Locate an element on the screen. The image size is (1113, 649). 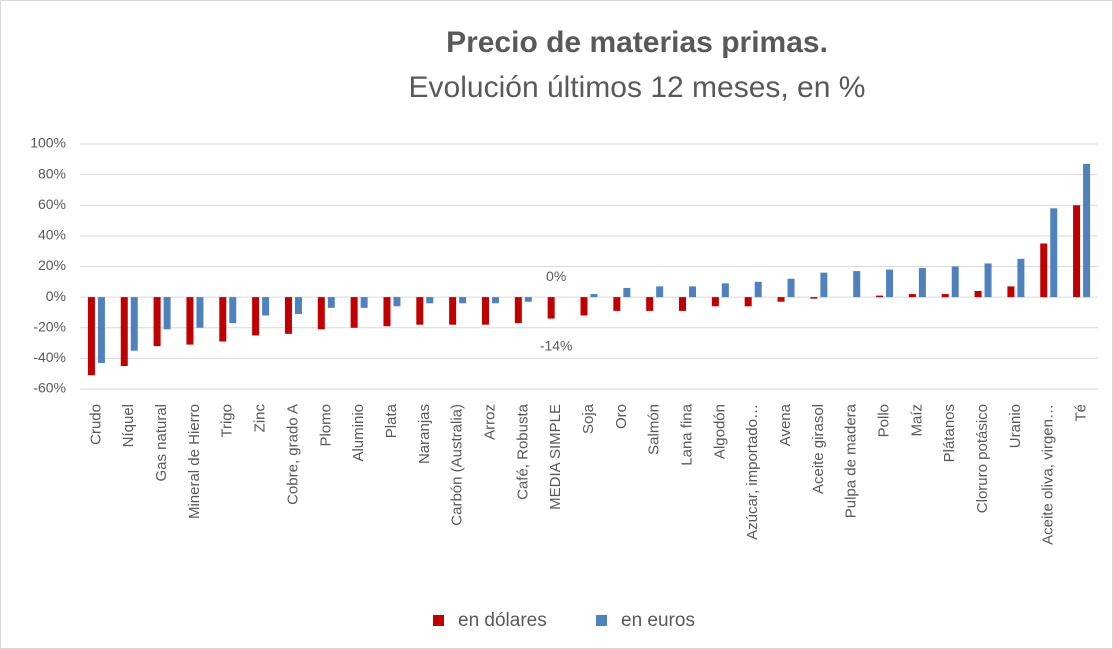
x-tick-label: Aluminio is located at coordinates (358, 433).